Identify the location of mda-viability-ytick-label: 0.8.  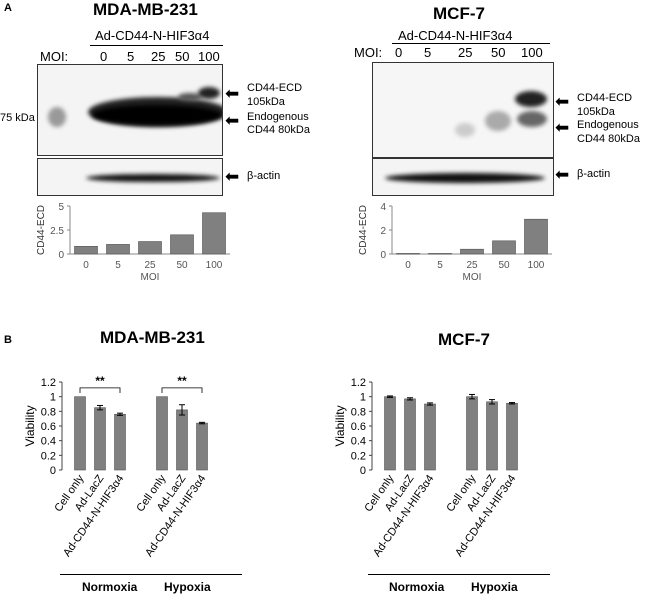
(48, 412).